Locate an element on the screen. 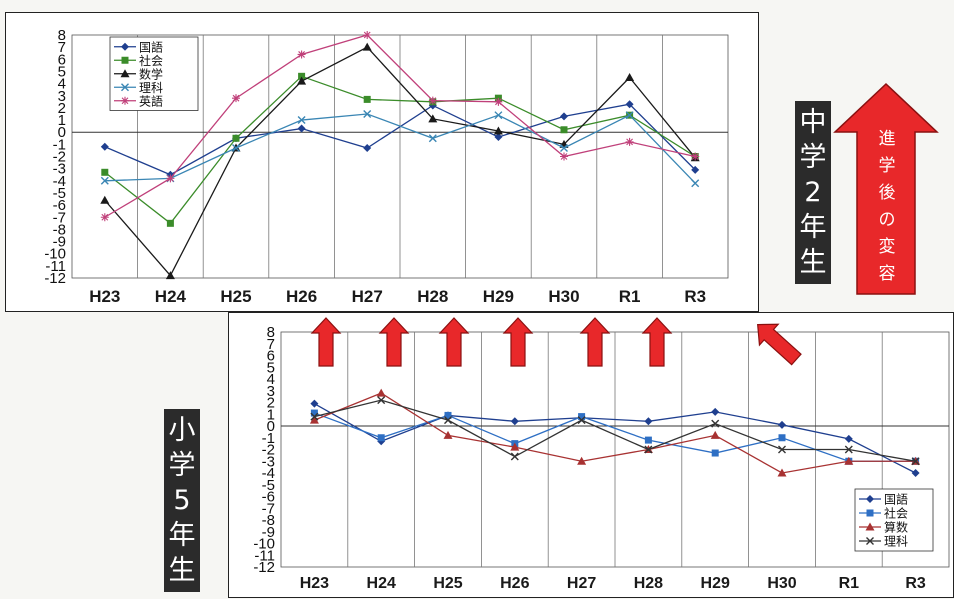 Image resolution: width=954 pixels, height=599 pixels. elementary-x-tick-label: R1 is located at coordinates (849, 583).